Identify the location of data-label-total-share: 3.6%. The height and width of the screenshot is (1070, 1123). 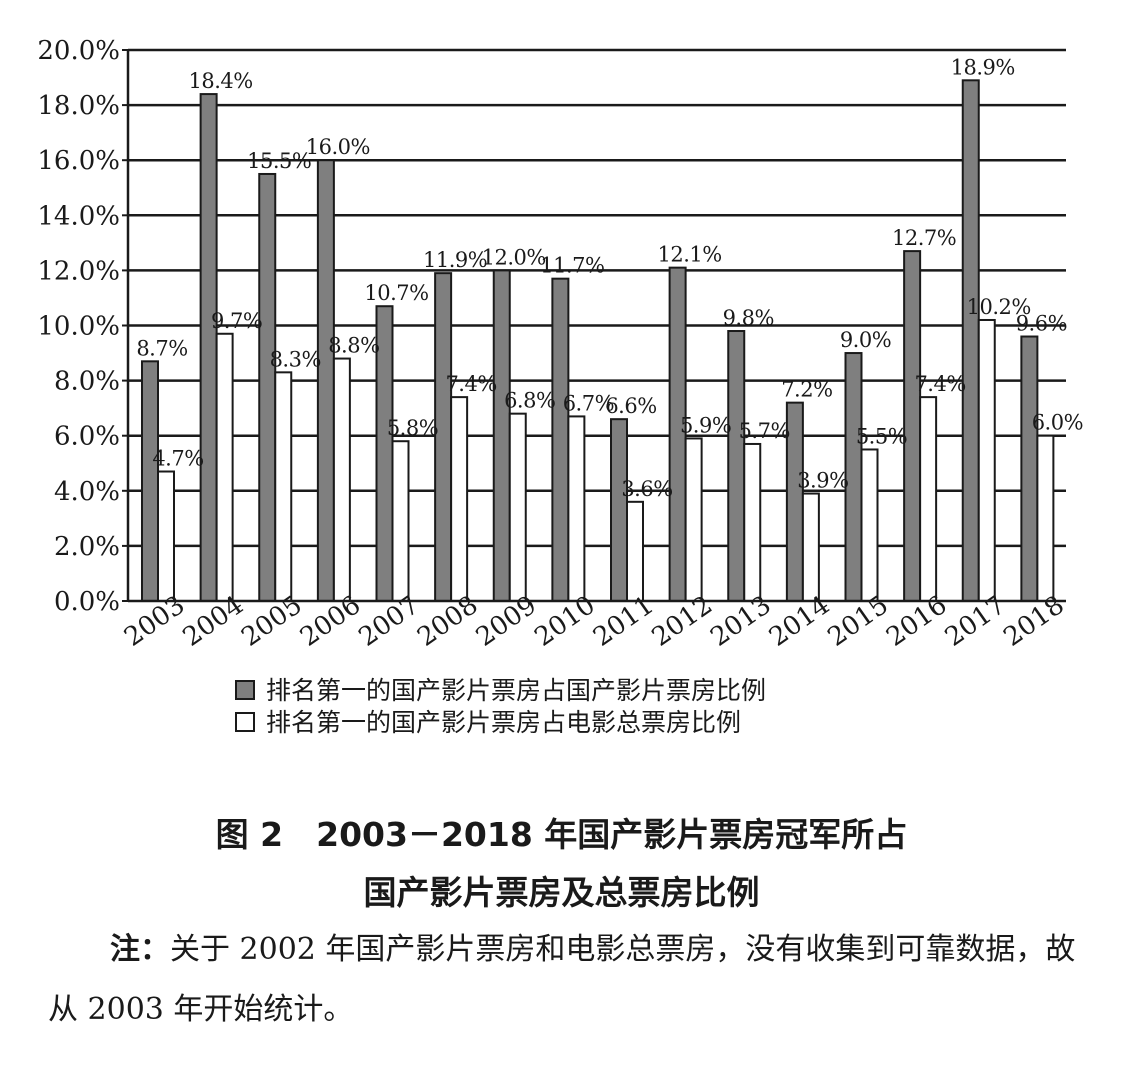
(646, 489).